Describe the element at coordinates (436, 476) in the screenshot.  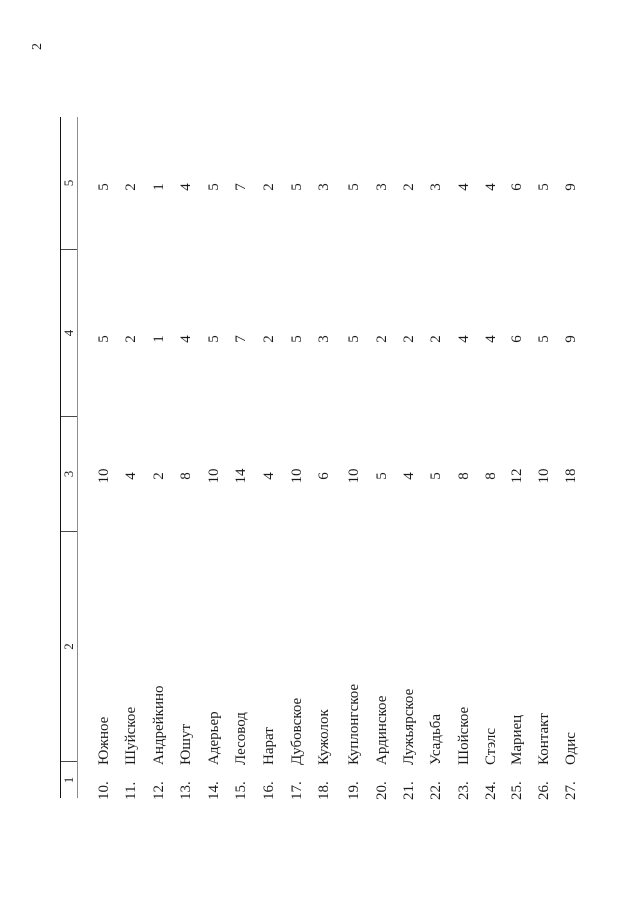
I see `row-value-col3: 5` at that location.